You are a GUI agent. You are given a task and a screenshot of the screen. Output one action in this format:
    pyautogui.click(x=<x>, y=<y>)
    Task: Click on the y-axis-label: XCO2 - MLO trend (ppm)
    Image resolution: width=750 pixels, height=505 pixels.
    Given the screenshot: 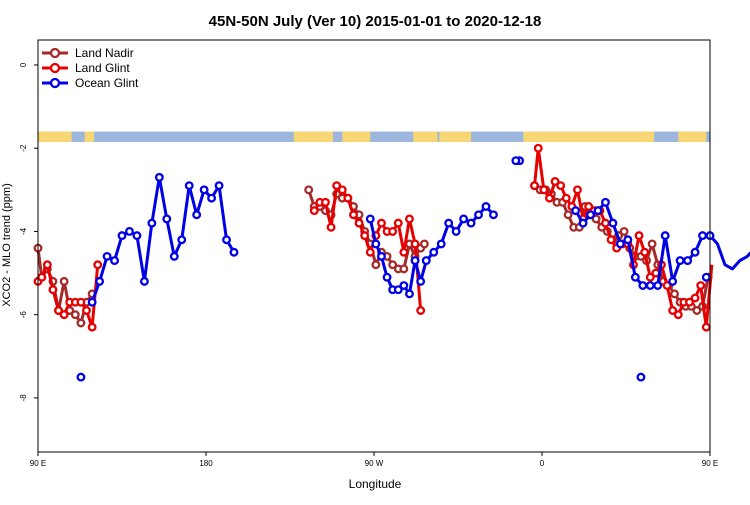 What is the action you would take?
    pyautogui.click(x=7, y=244)
    